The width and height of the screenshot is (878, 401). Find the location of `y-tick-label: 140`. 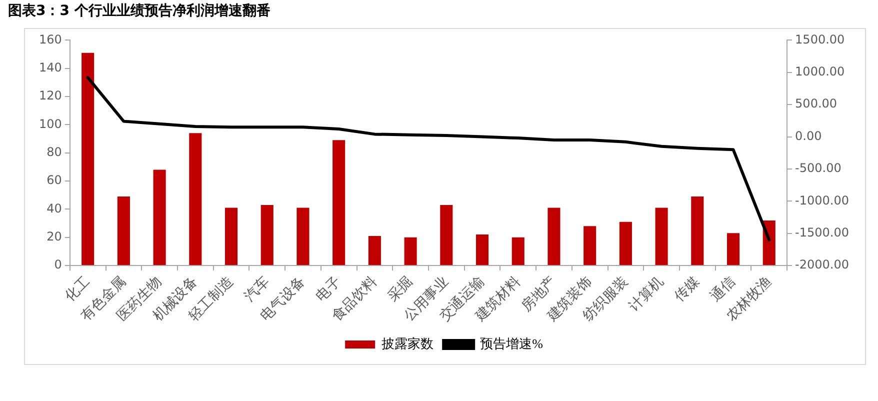

y-tick-label: 140 is located at coordinates (50, 67).